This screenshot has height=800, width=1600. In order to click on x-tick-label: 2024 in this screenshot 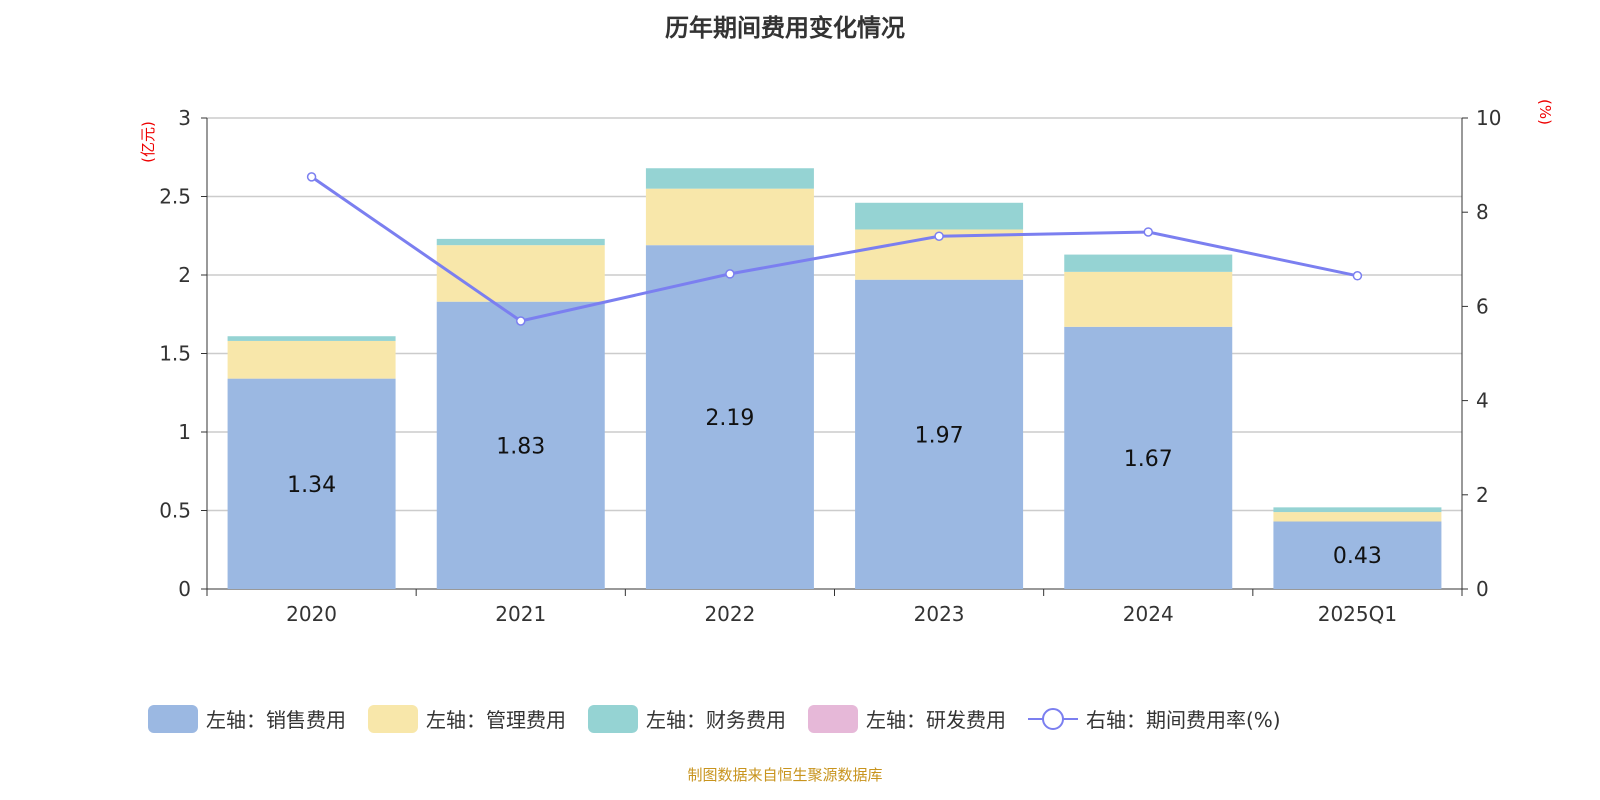, I will do `click(1148, 614)`.